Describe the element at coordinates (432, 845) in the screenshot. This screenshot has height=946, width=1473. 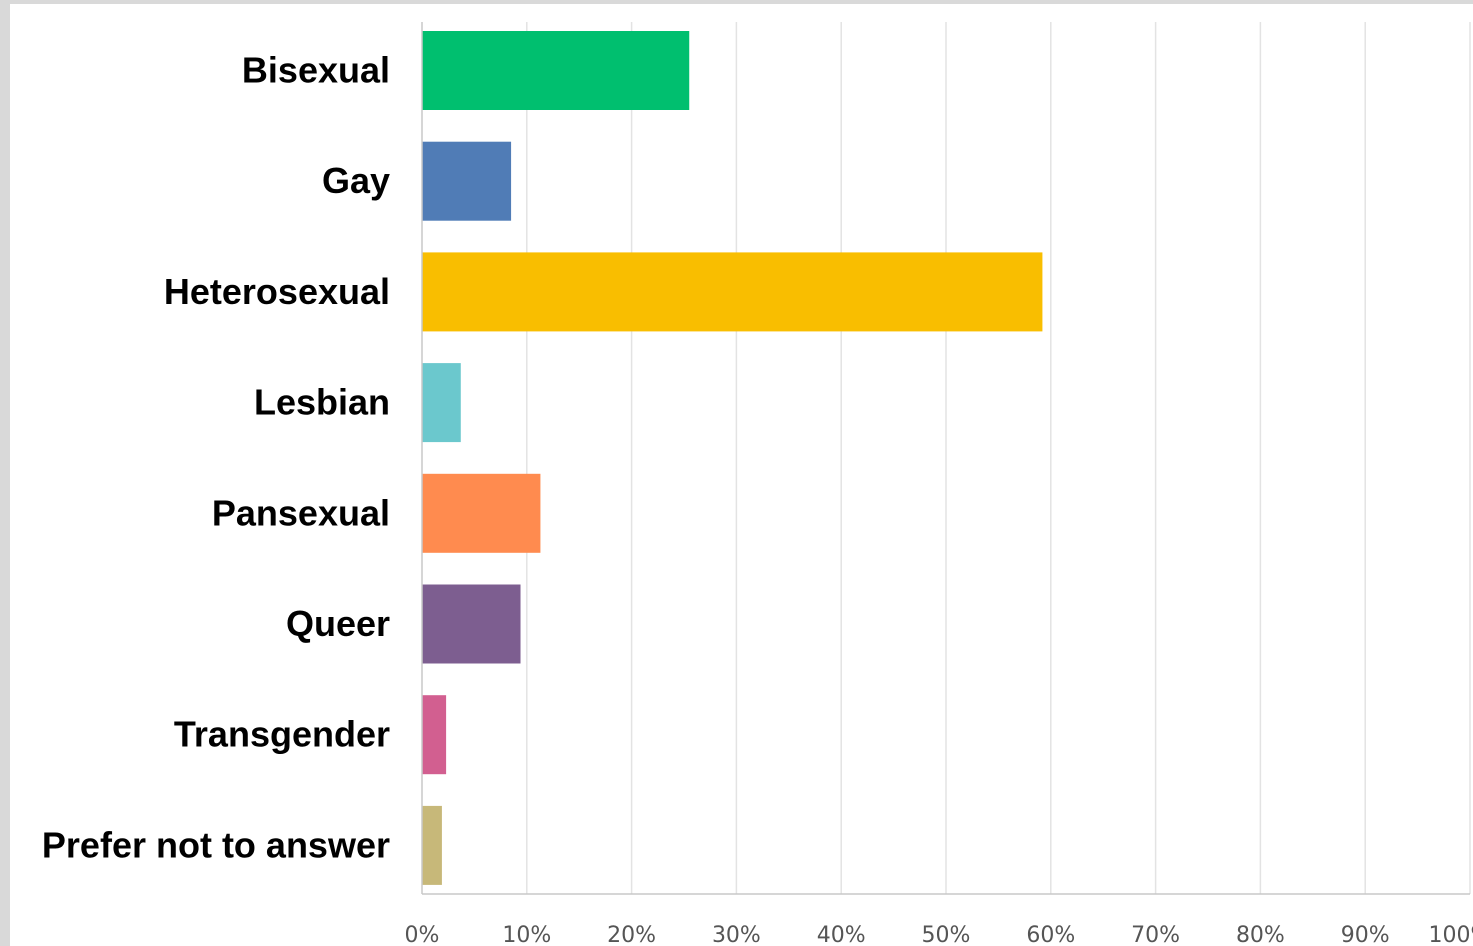
I see `bar-prefer-not-to-answer` at that location.